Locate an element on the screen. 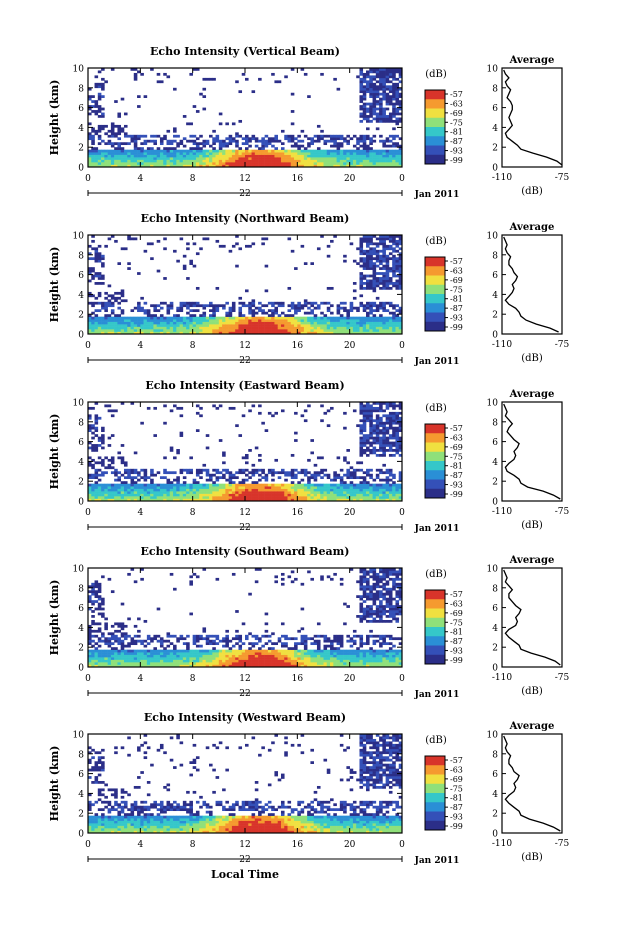 This screenshot has width=617, height=929. y-axis-label: Height (km) is located at coordinates (54, 118).